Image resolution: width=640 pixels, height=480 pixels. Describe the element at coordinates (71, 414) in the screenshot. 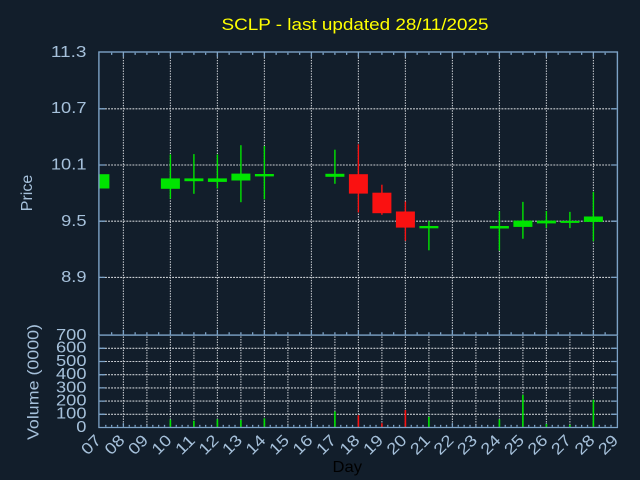

I see `svg-text: 100` at that location.